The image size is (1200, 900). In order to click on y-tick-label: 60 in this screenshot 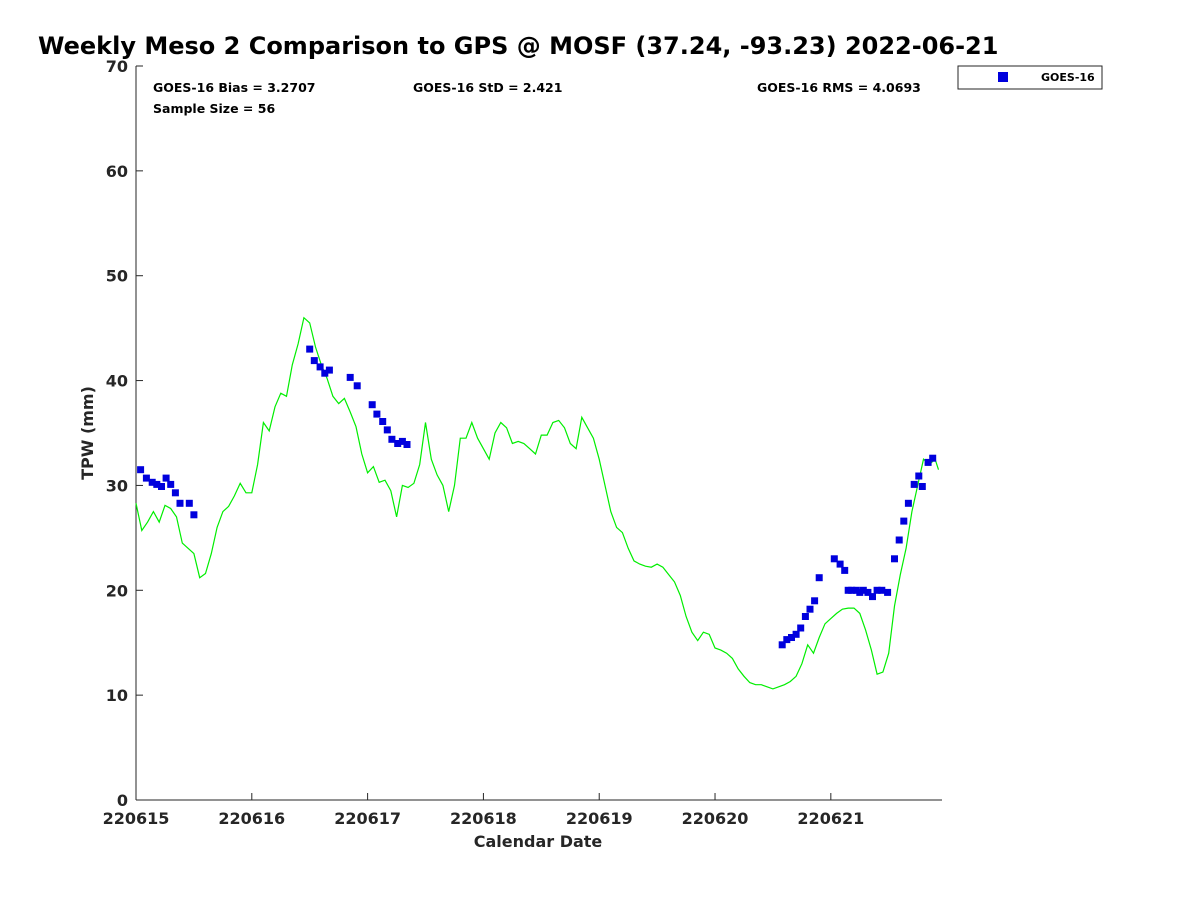, I will do `click(117, 171)`.